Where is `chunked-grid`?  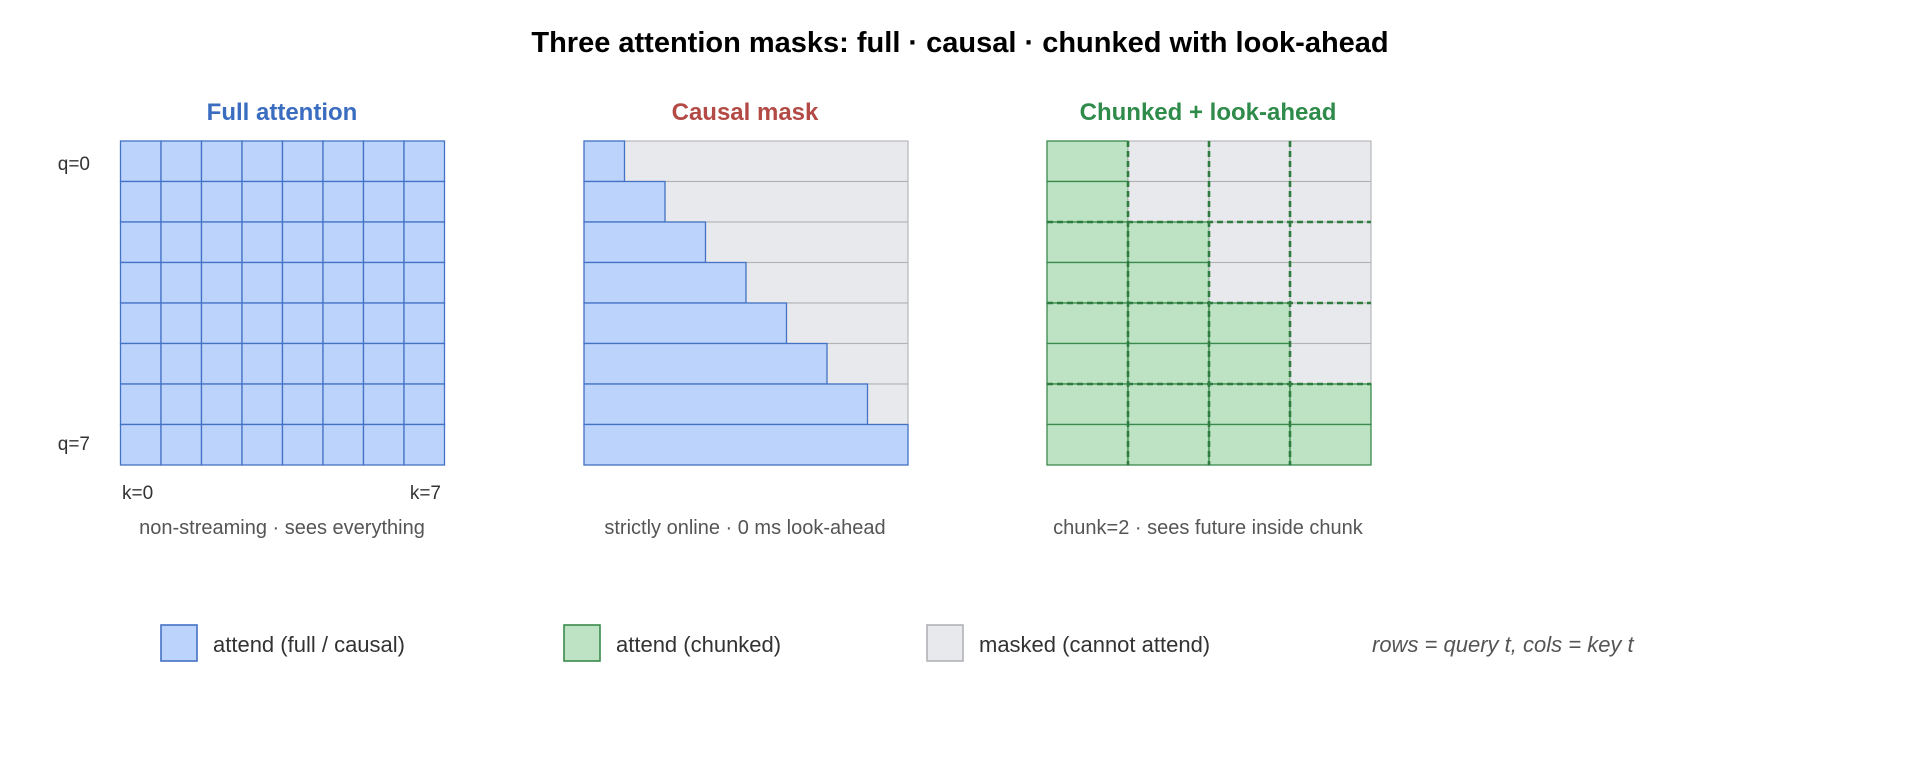 chunked-grid is located at coordinates (1209, 303).